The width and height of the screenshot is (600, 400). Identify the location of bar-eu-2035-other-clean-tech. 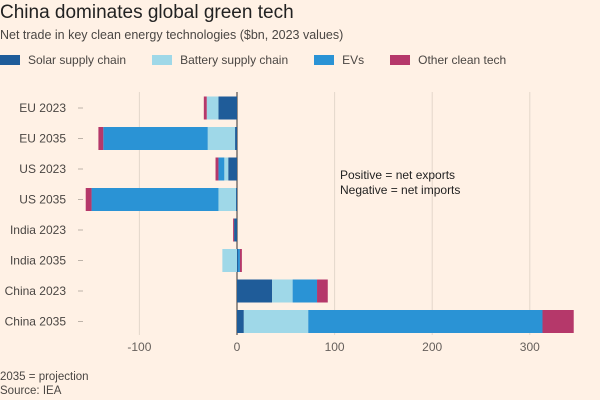
(101, 138).